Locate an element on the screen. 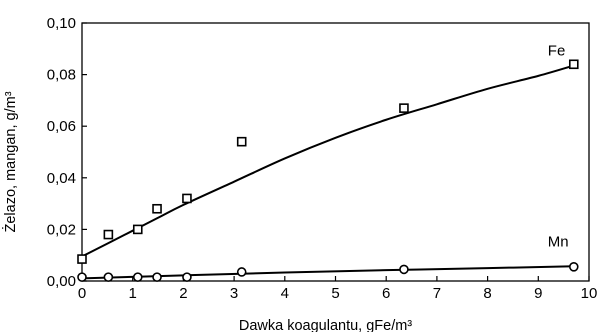 Image resolution: width=603 pixels, height=332 pixels. x-tick-label: 3 is located at coordinates (234, 293).